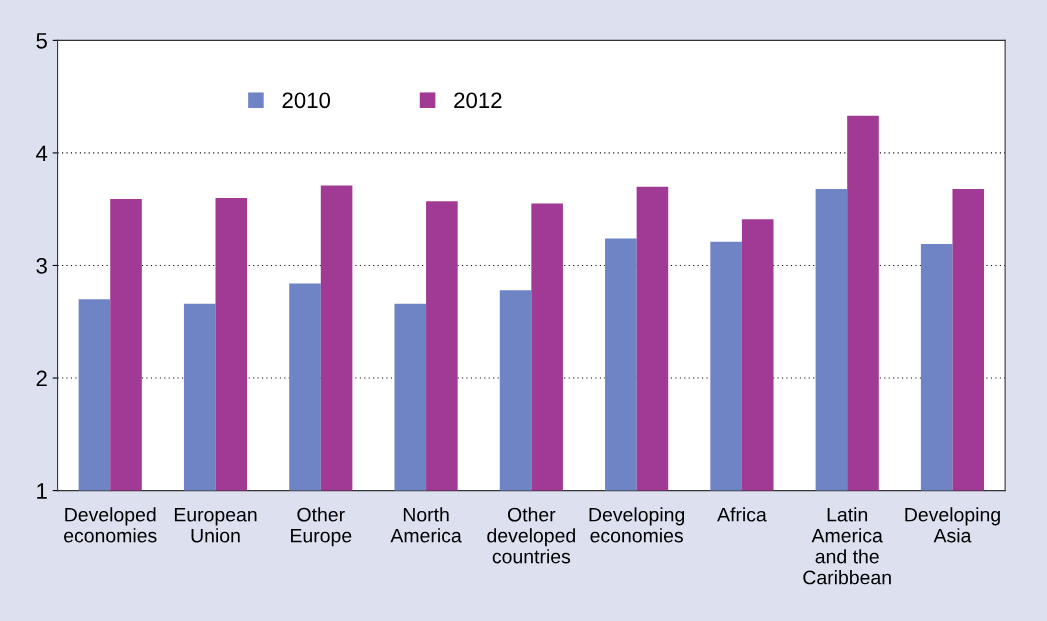 The image size is (1047, 621). I want to click on y-tick-label: 4, so click(42, 153).